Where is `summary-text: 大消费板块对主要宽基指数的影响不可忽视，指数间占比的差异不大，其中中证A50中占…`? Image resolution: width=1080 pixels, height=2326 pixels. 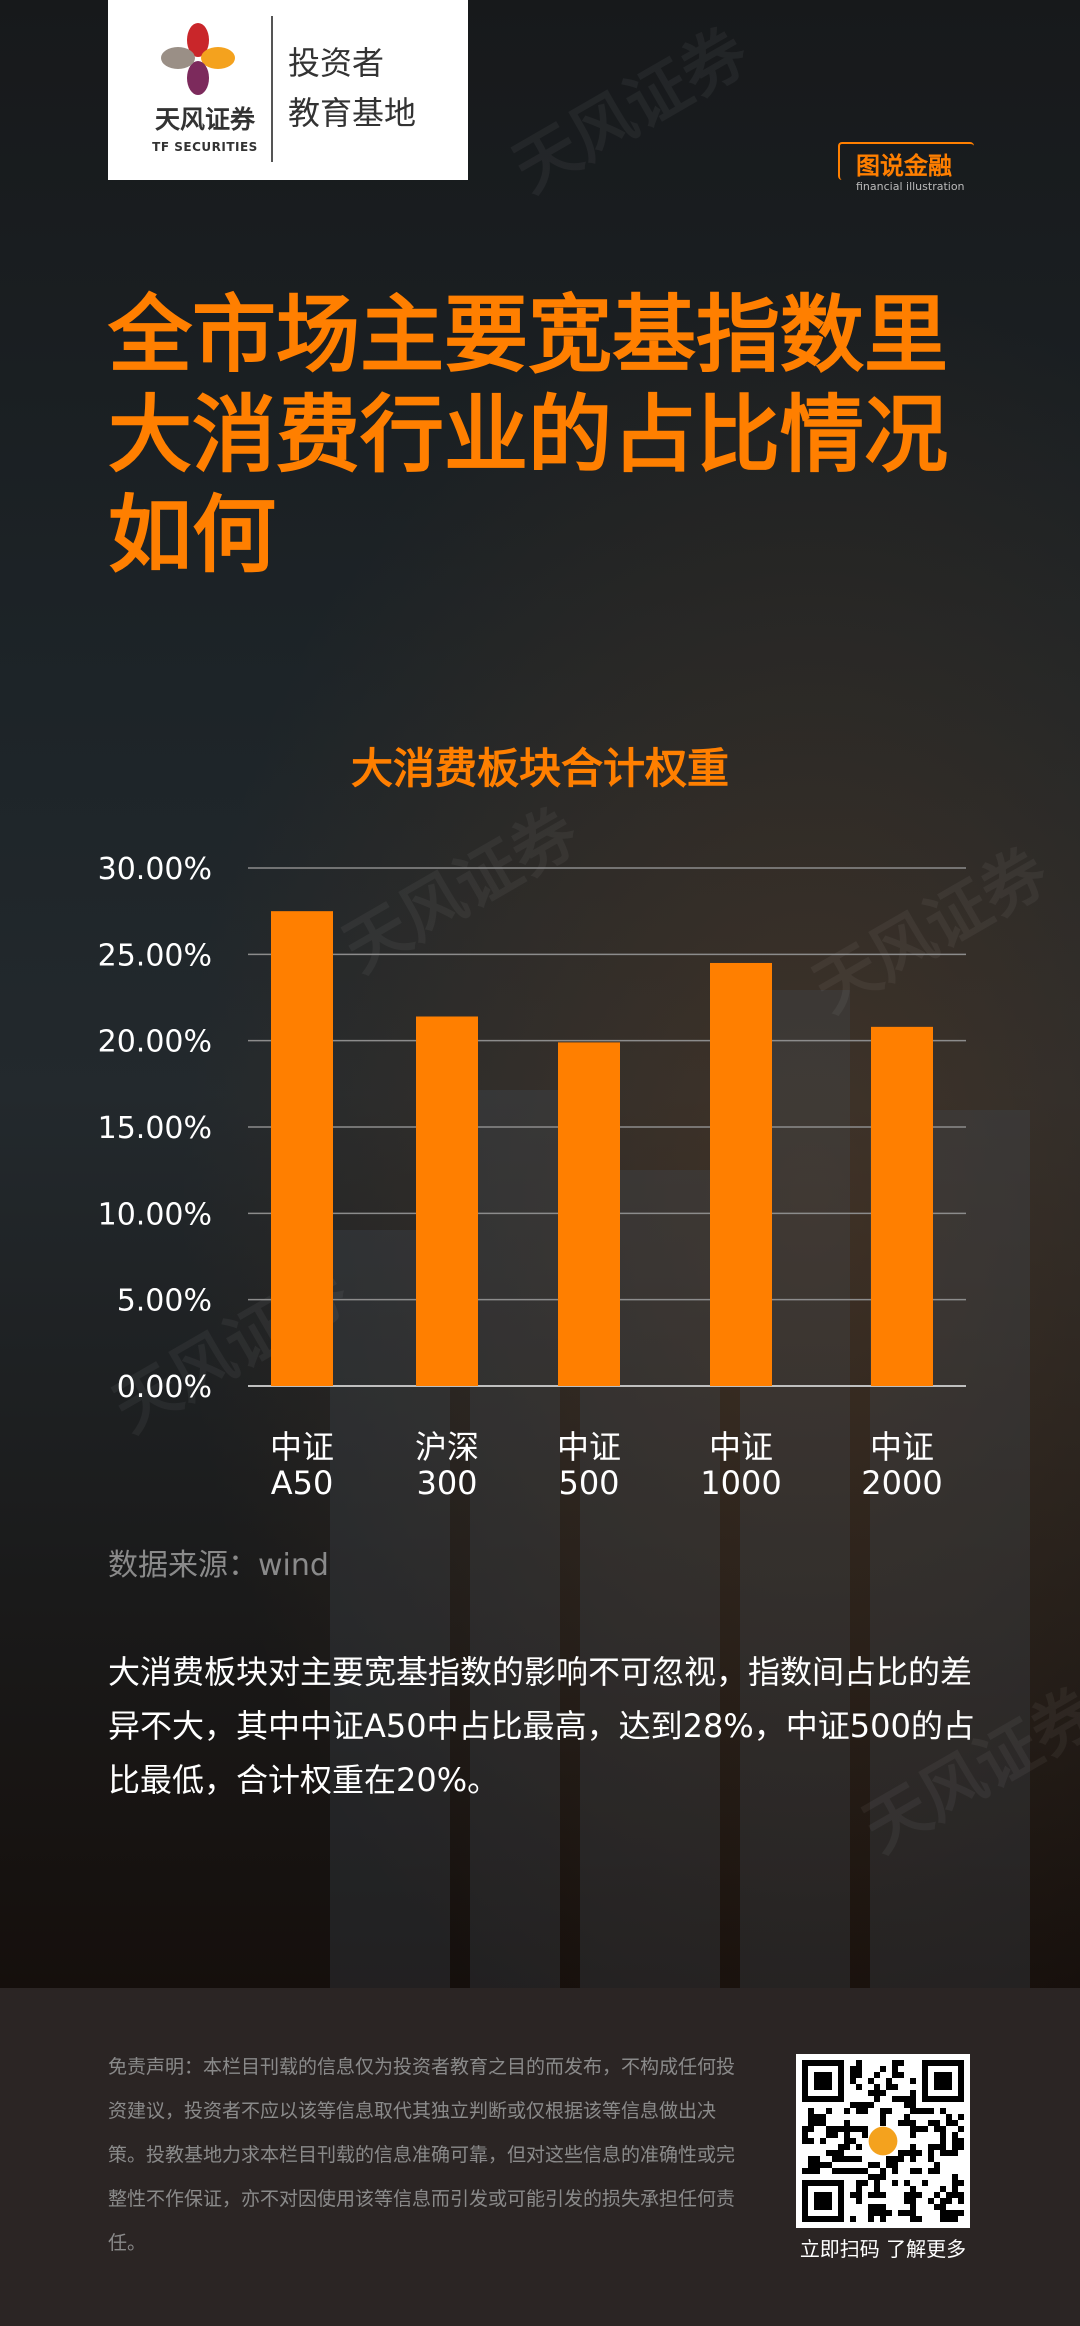
summary-text: 大消费板块对主要宽基指数的影响不可忽视，指数间占比的差异不大，其中中证A50中占… is located at coordinates (541, 1726).